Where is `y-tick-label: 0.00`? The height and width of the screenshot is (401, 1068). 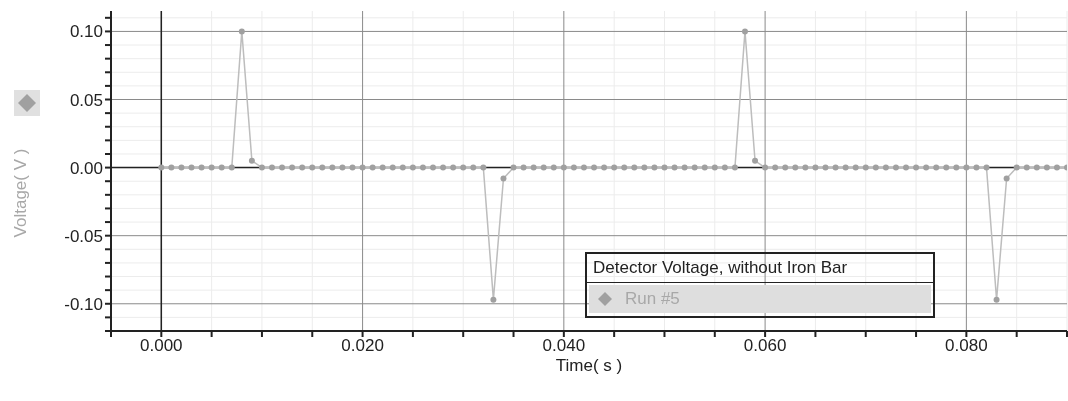 y-tick-label: 0.00 is located at coordinates (86, 168).